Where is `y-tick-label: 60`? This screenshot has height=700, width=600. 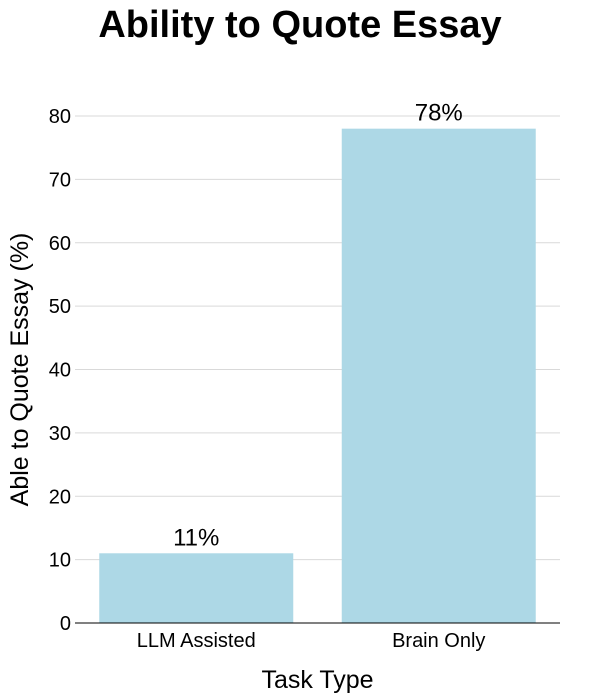
y-tick-label: 60 is located at coordinates (60, 244).